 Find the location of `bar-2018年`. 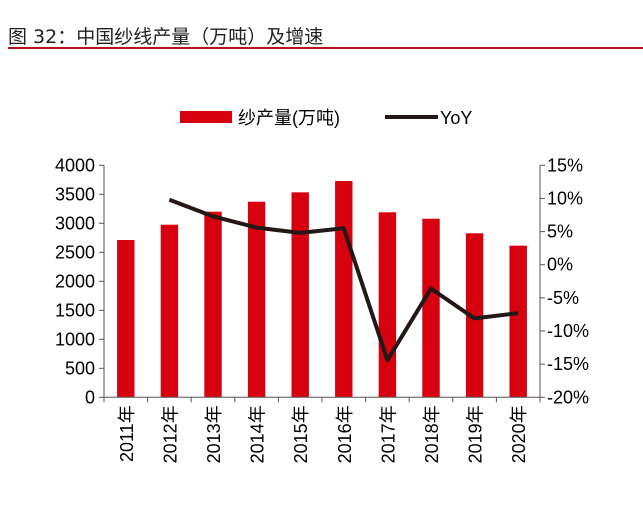

bar-2018年 is located at coordinates (431, 308).